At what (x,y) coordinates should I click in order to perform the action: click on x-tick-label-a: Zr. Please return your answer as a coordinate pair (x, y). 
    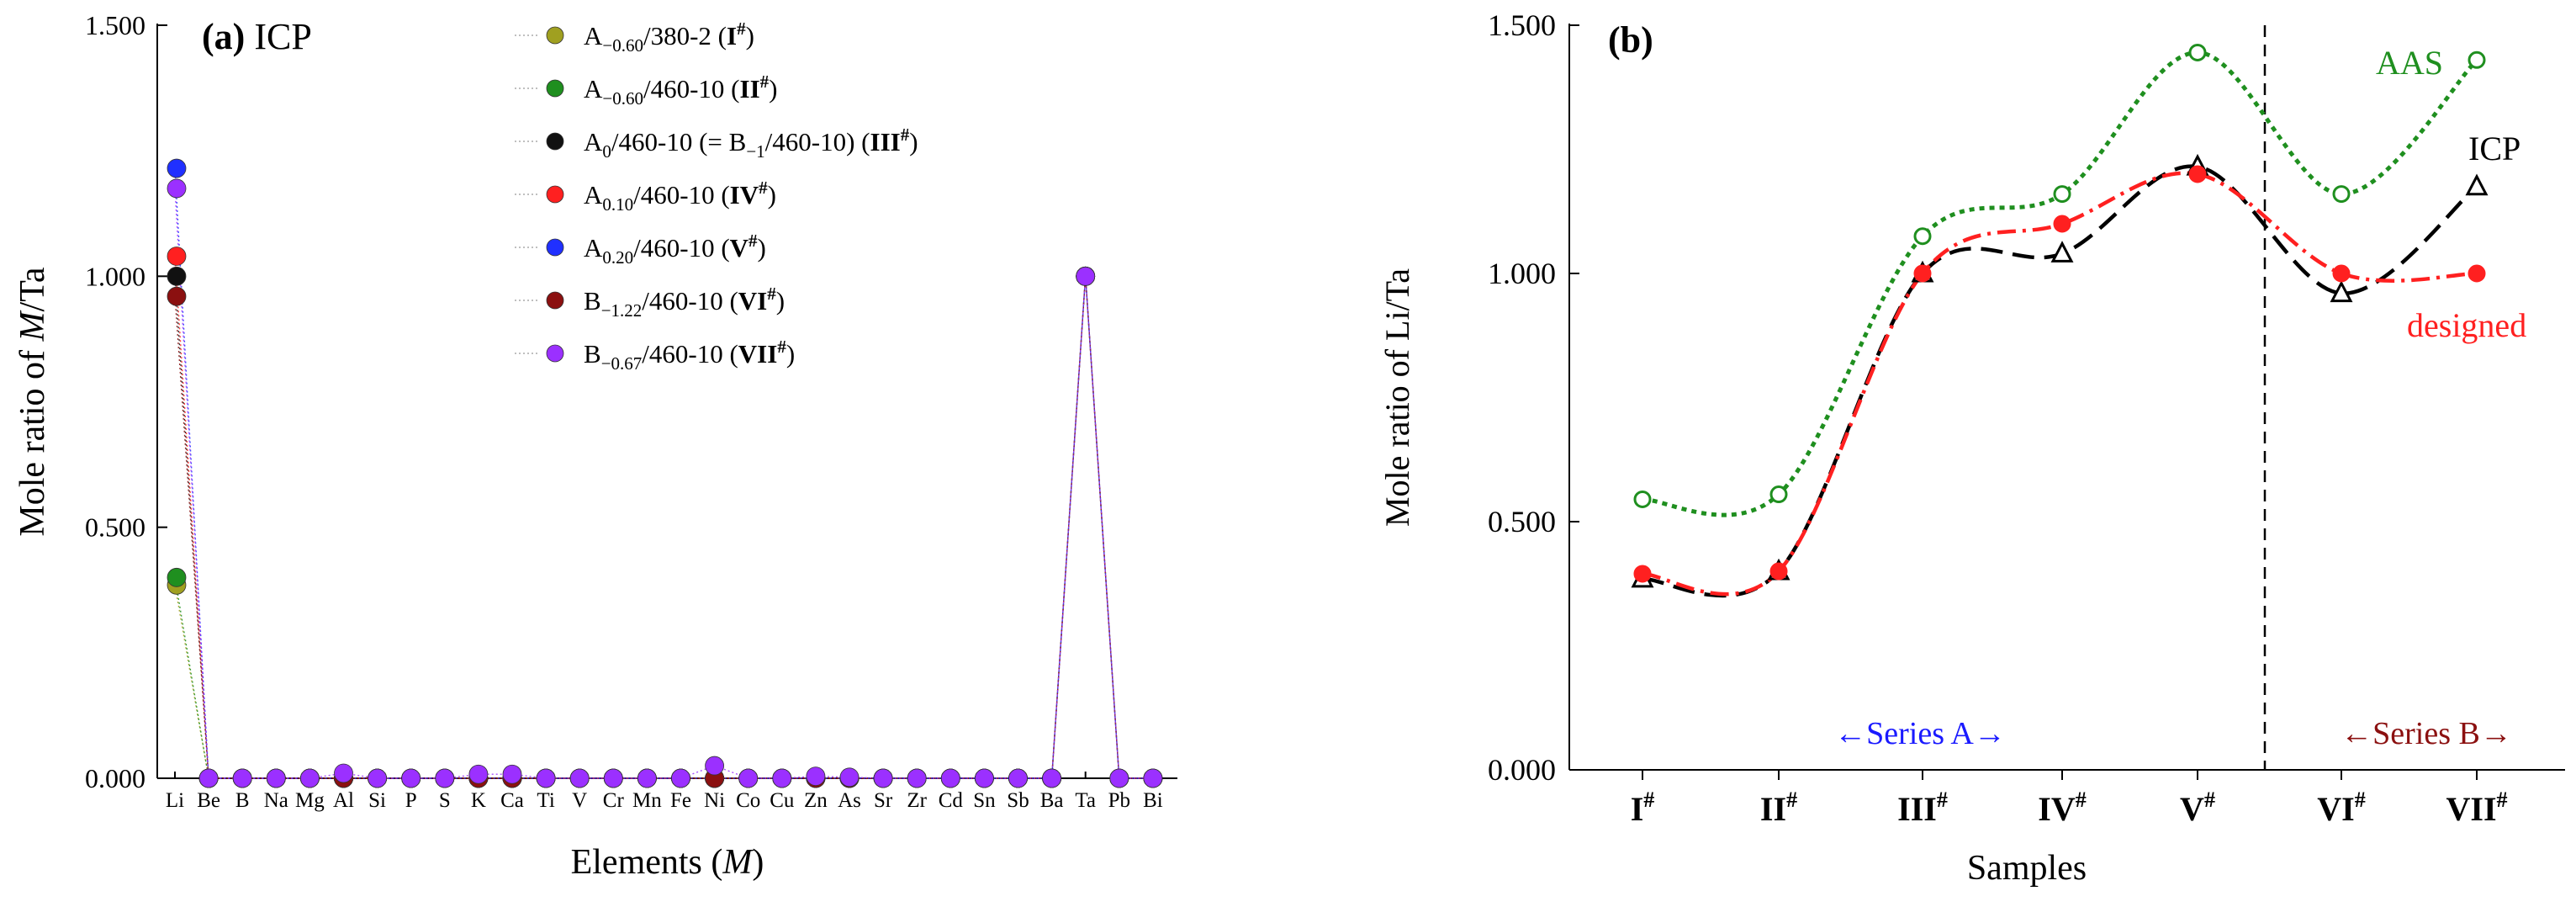
    Looking at the image, I should click on (917, 800).